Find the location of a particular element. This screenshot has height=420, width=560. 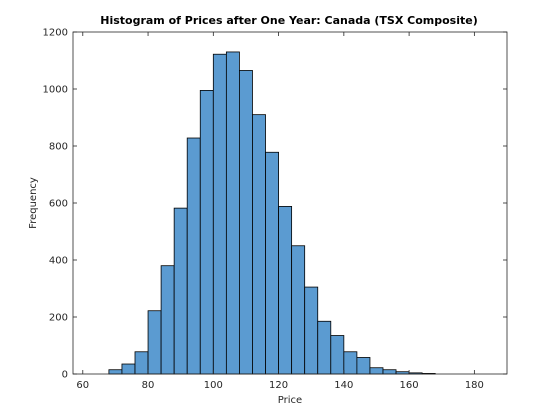

x-tick-label: 120 is located at coordinates (278, 385).